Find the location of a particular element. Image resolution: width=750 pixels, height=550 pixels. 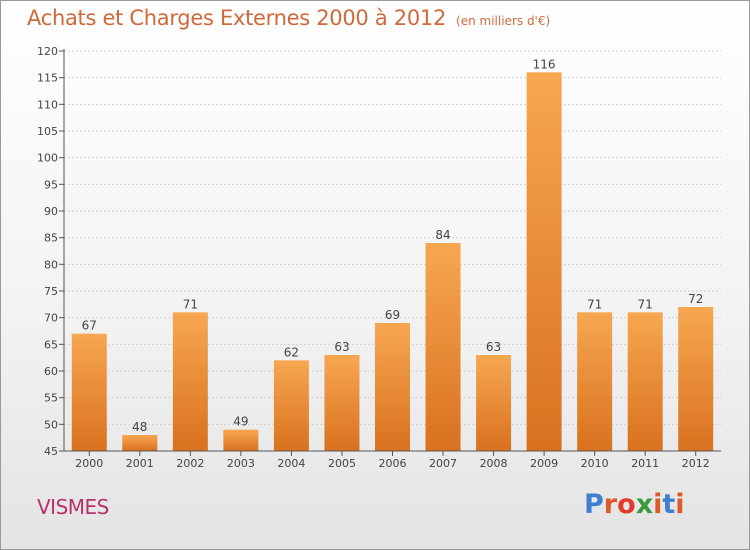

y-tick-label: 90 is located at coordinates (51, 211).